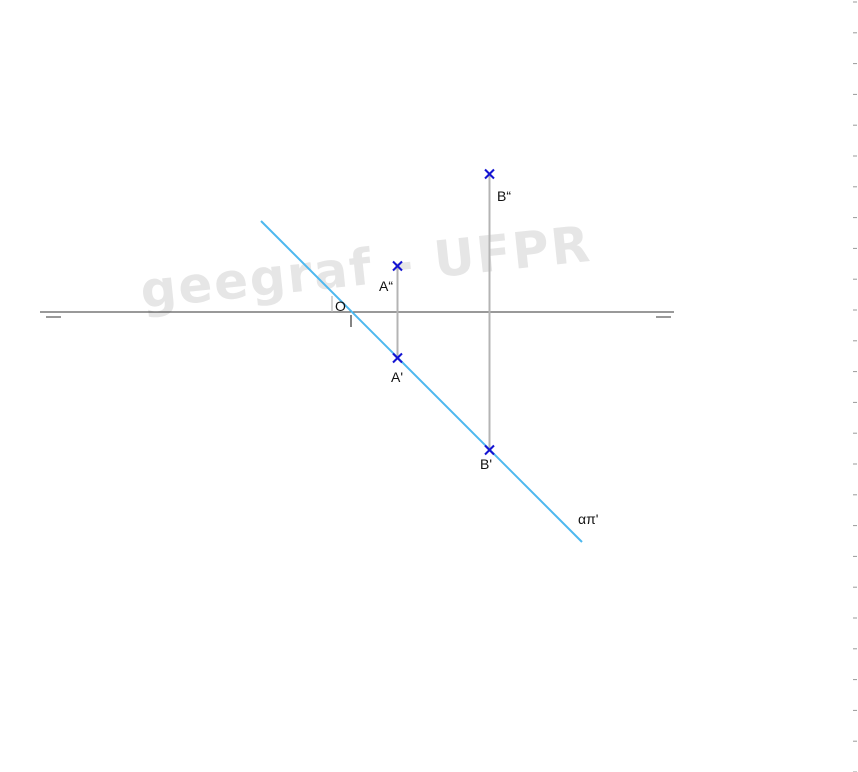 This screenshot has height=772, width=858. What do you see at coordinates (855, 386) in the screenshot?
I see `edge-ticks` at bounding box center [855, 386].